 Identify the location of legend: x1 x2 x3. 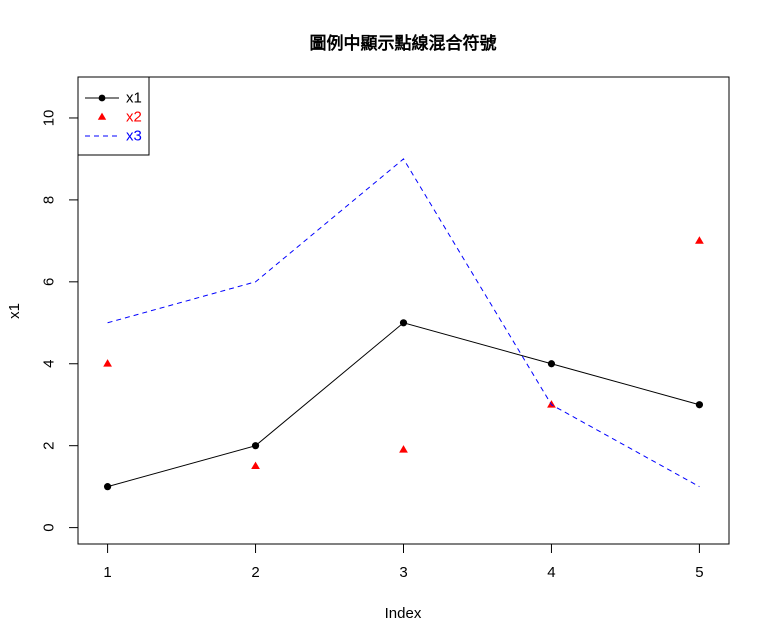
(113, 116).